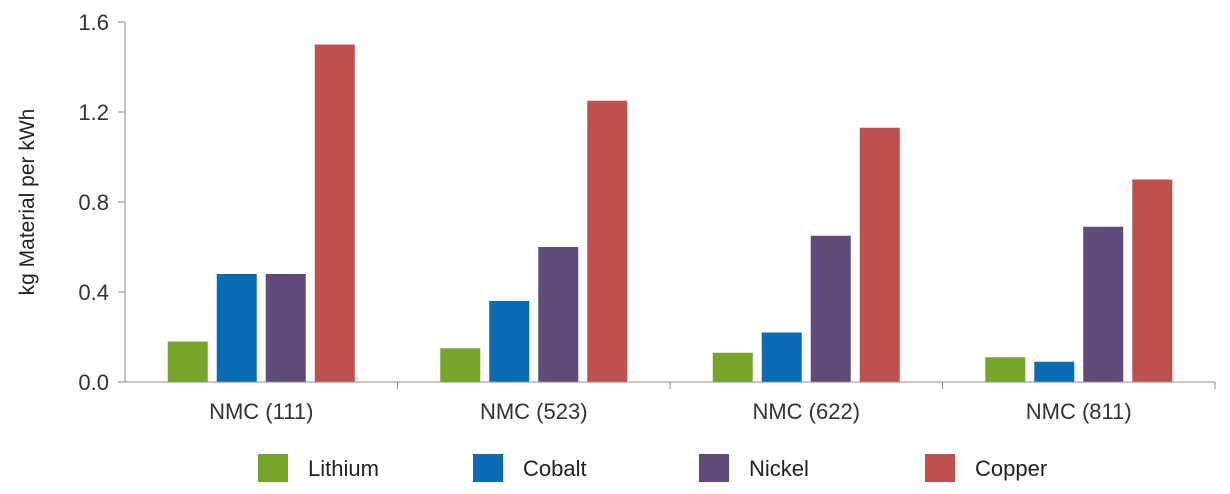  What do you see at coordinates (488, 468) in the screenshot?
I see `legend-swatch-cobalt` at bounding box center [488, 468].